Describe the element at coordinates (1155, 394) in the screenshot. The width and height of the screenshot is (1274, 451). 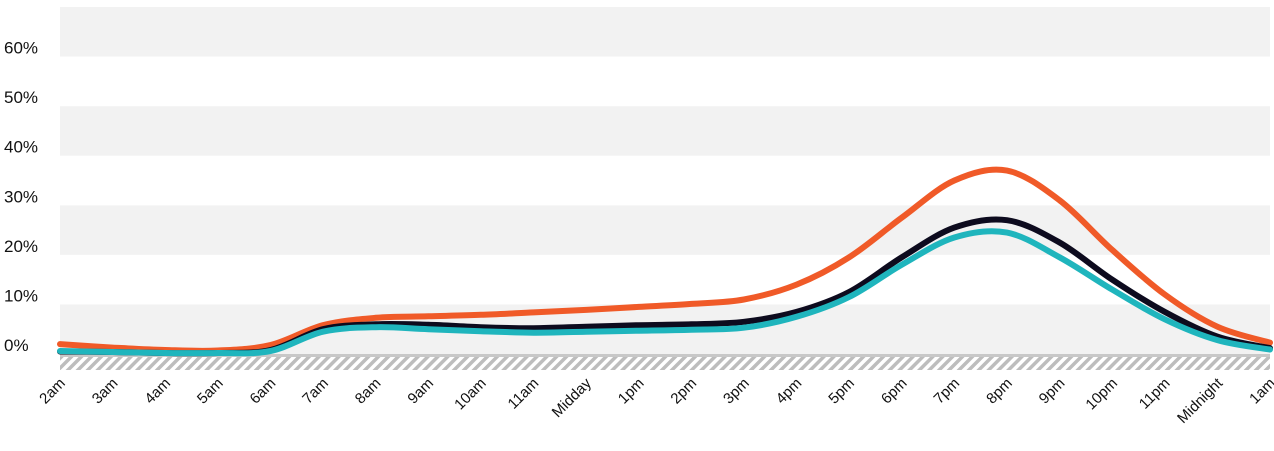
I see `x-tick-label: 11pm` at that location.